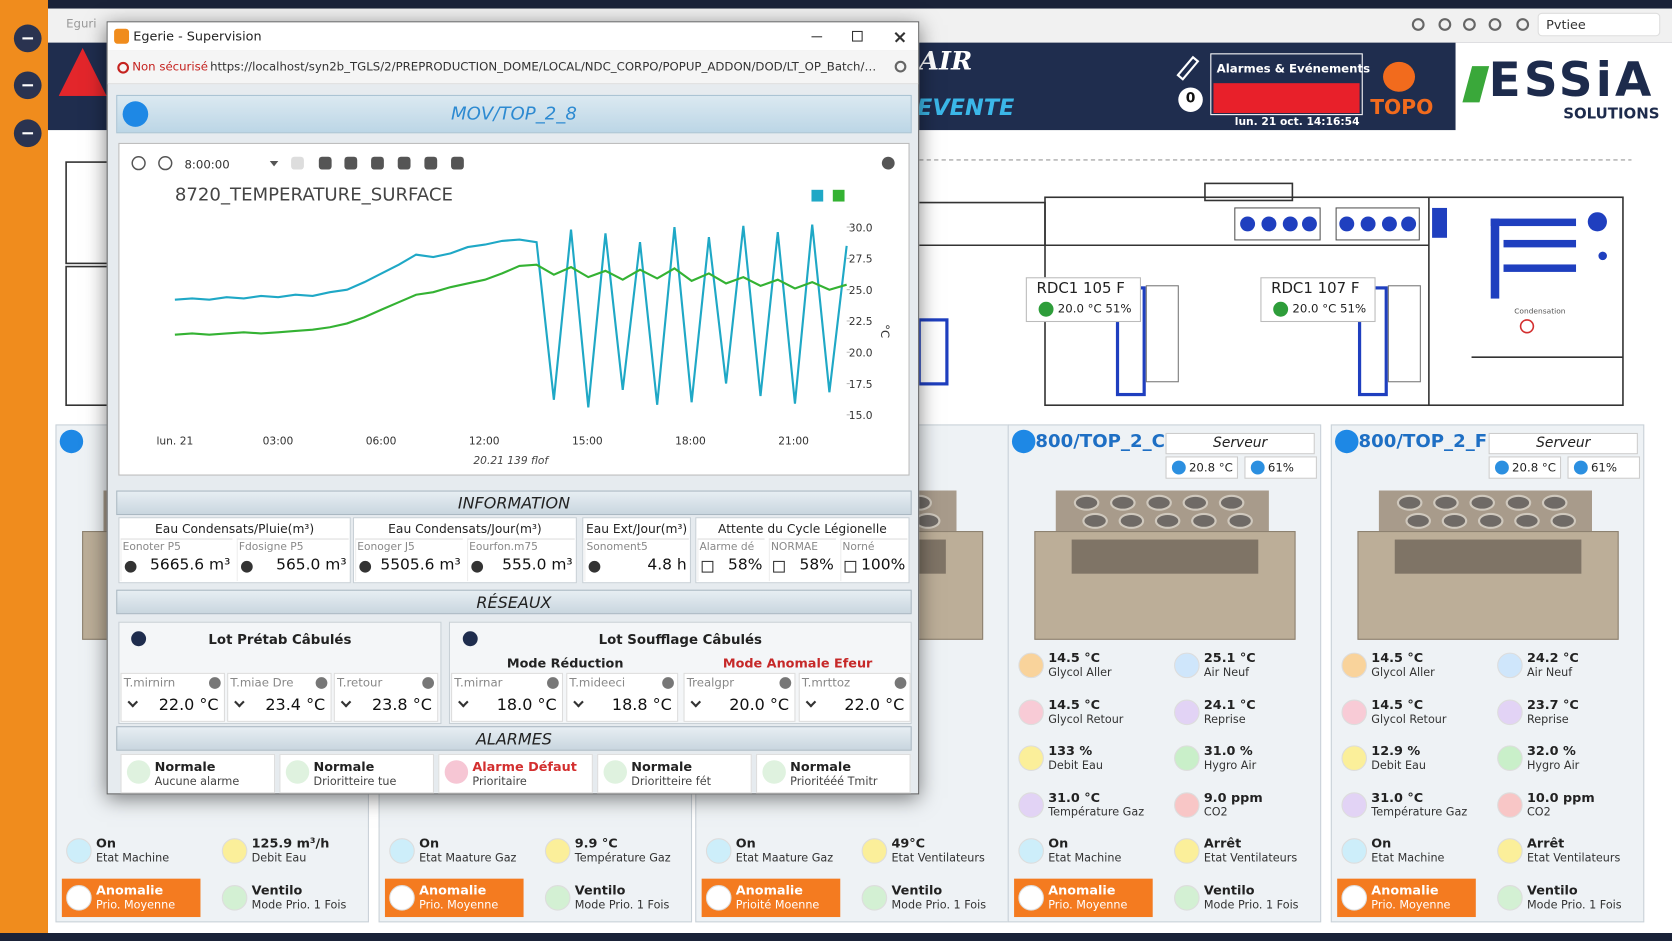 The image size is (1672, 941). Describe the element at coordinates (1547, 719) in the screenshot. I see `status-label: Reprise` at that location.